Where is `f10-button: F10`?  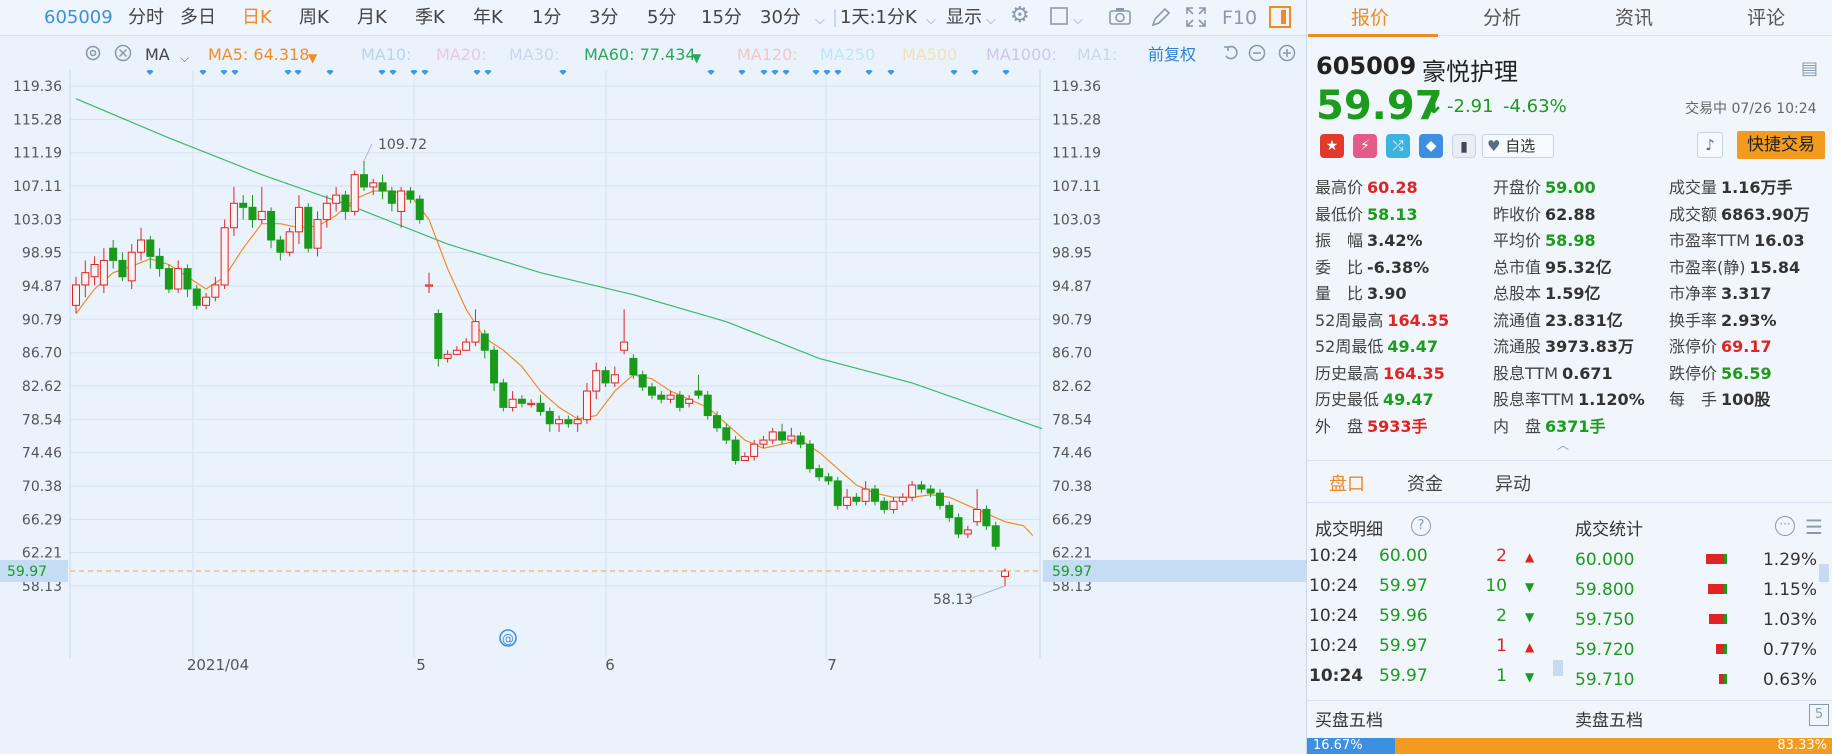 f10-button: F10 is located at coordinates (1240, 18).